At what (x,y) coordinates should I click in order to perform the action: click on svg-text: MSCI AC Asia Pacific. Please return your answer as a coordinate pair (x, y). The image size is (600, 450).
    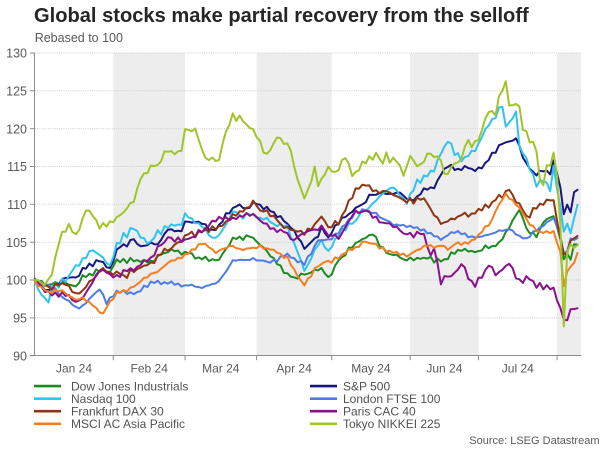
    Looking at the image, I should click on (128, 424).